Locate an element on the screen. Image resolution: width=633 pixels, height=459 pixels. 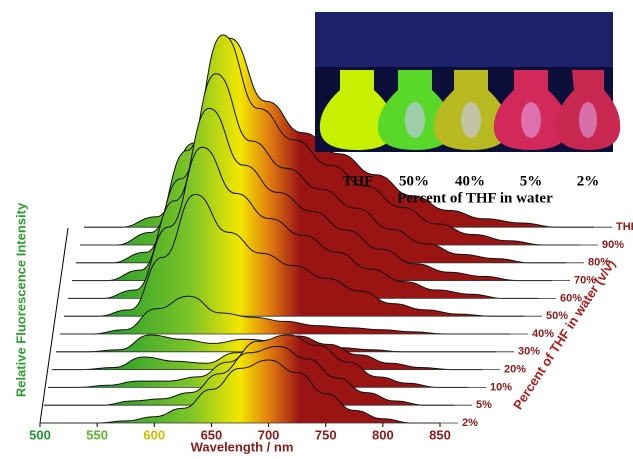
row-label: 10% is located at coordinates (501, 387).